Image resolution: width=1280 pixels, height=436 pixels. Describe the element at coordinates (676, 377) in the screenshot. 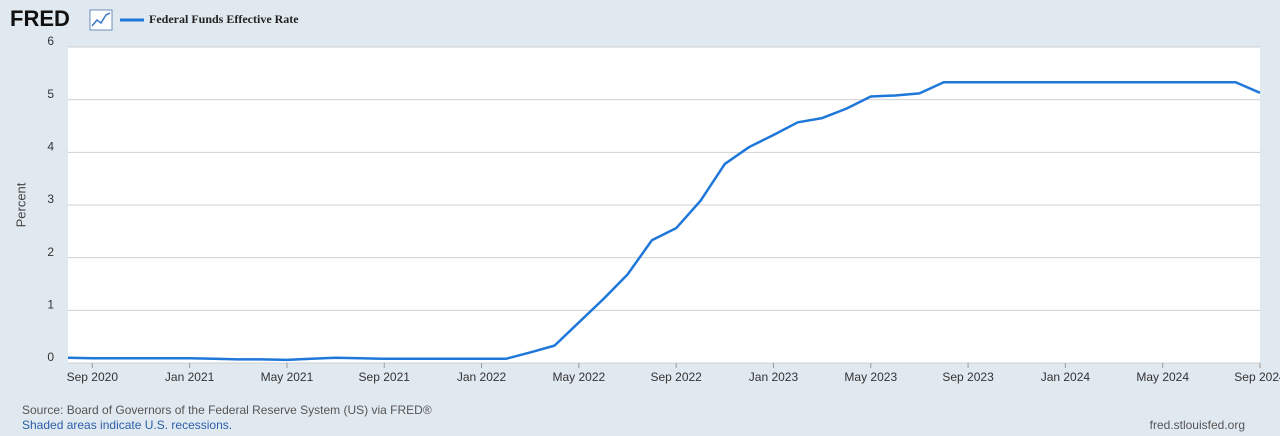

I see `x-tick-label: Sep 2022` at that location.